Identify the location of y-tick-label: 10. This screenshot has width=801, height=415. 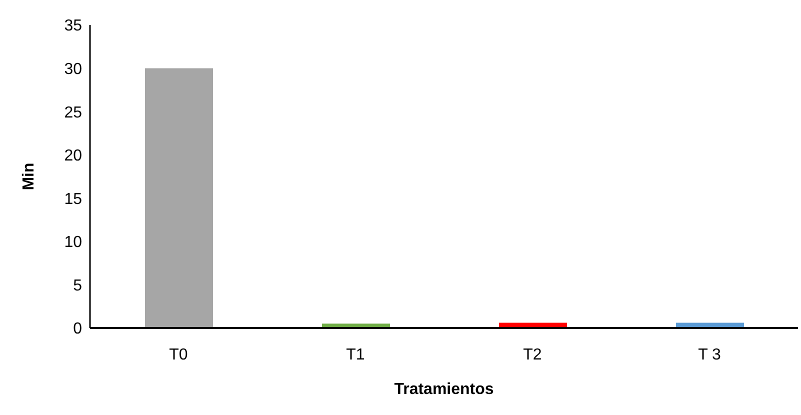
(73, 243).